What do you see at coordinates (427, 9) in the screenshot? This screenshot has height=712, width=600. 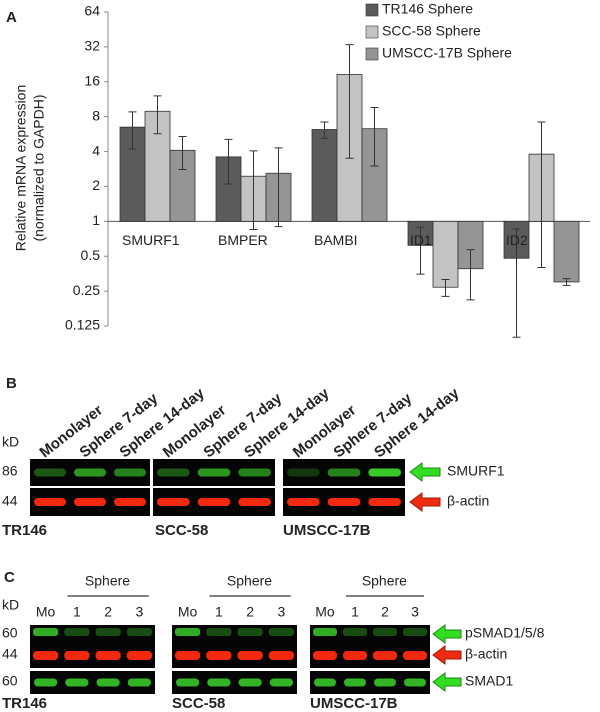 I see `legend-label: TR146 Sphere` at bounding box center [427, 9].